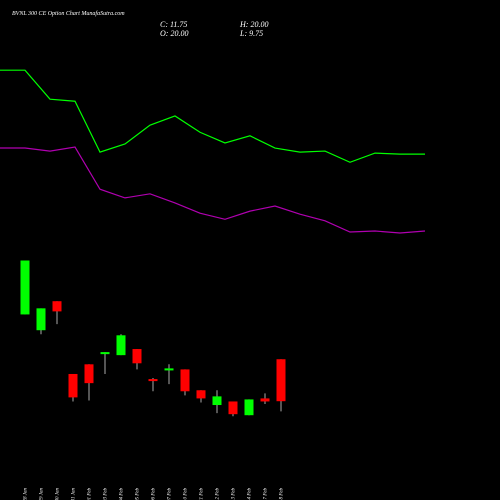 The image size is (500, 500). Describe the element at coordinates (26, 494) in the screenshot. I see `x-tick-label: 28 Jan` at that location.